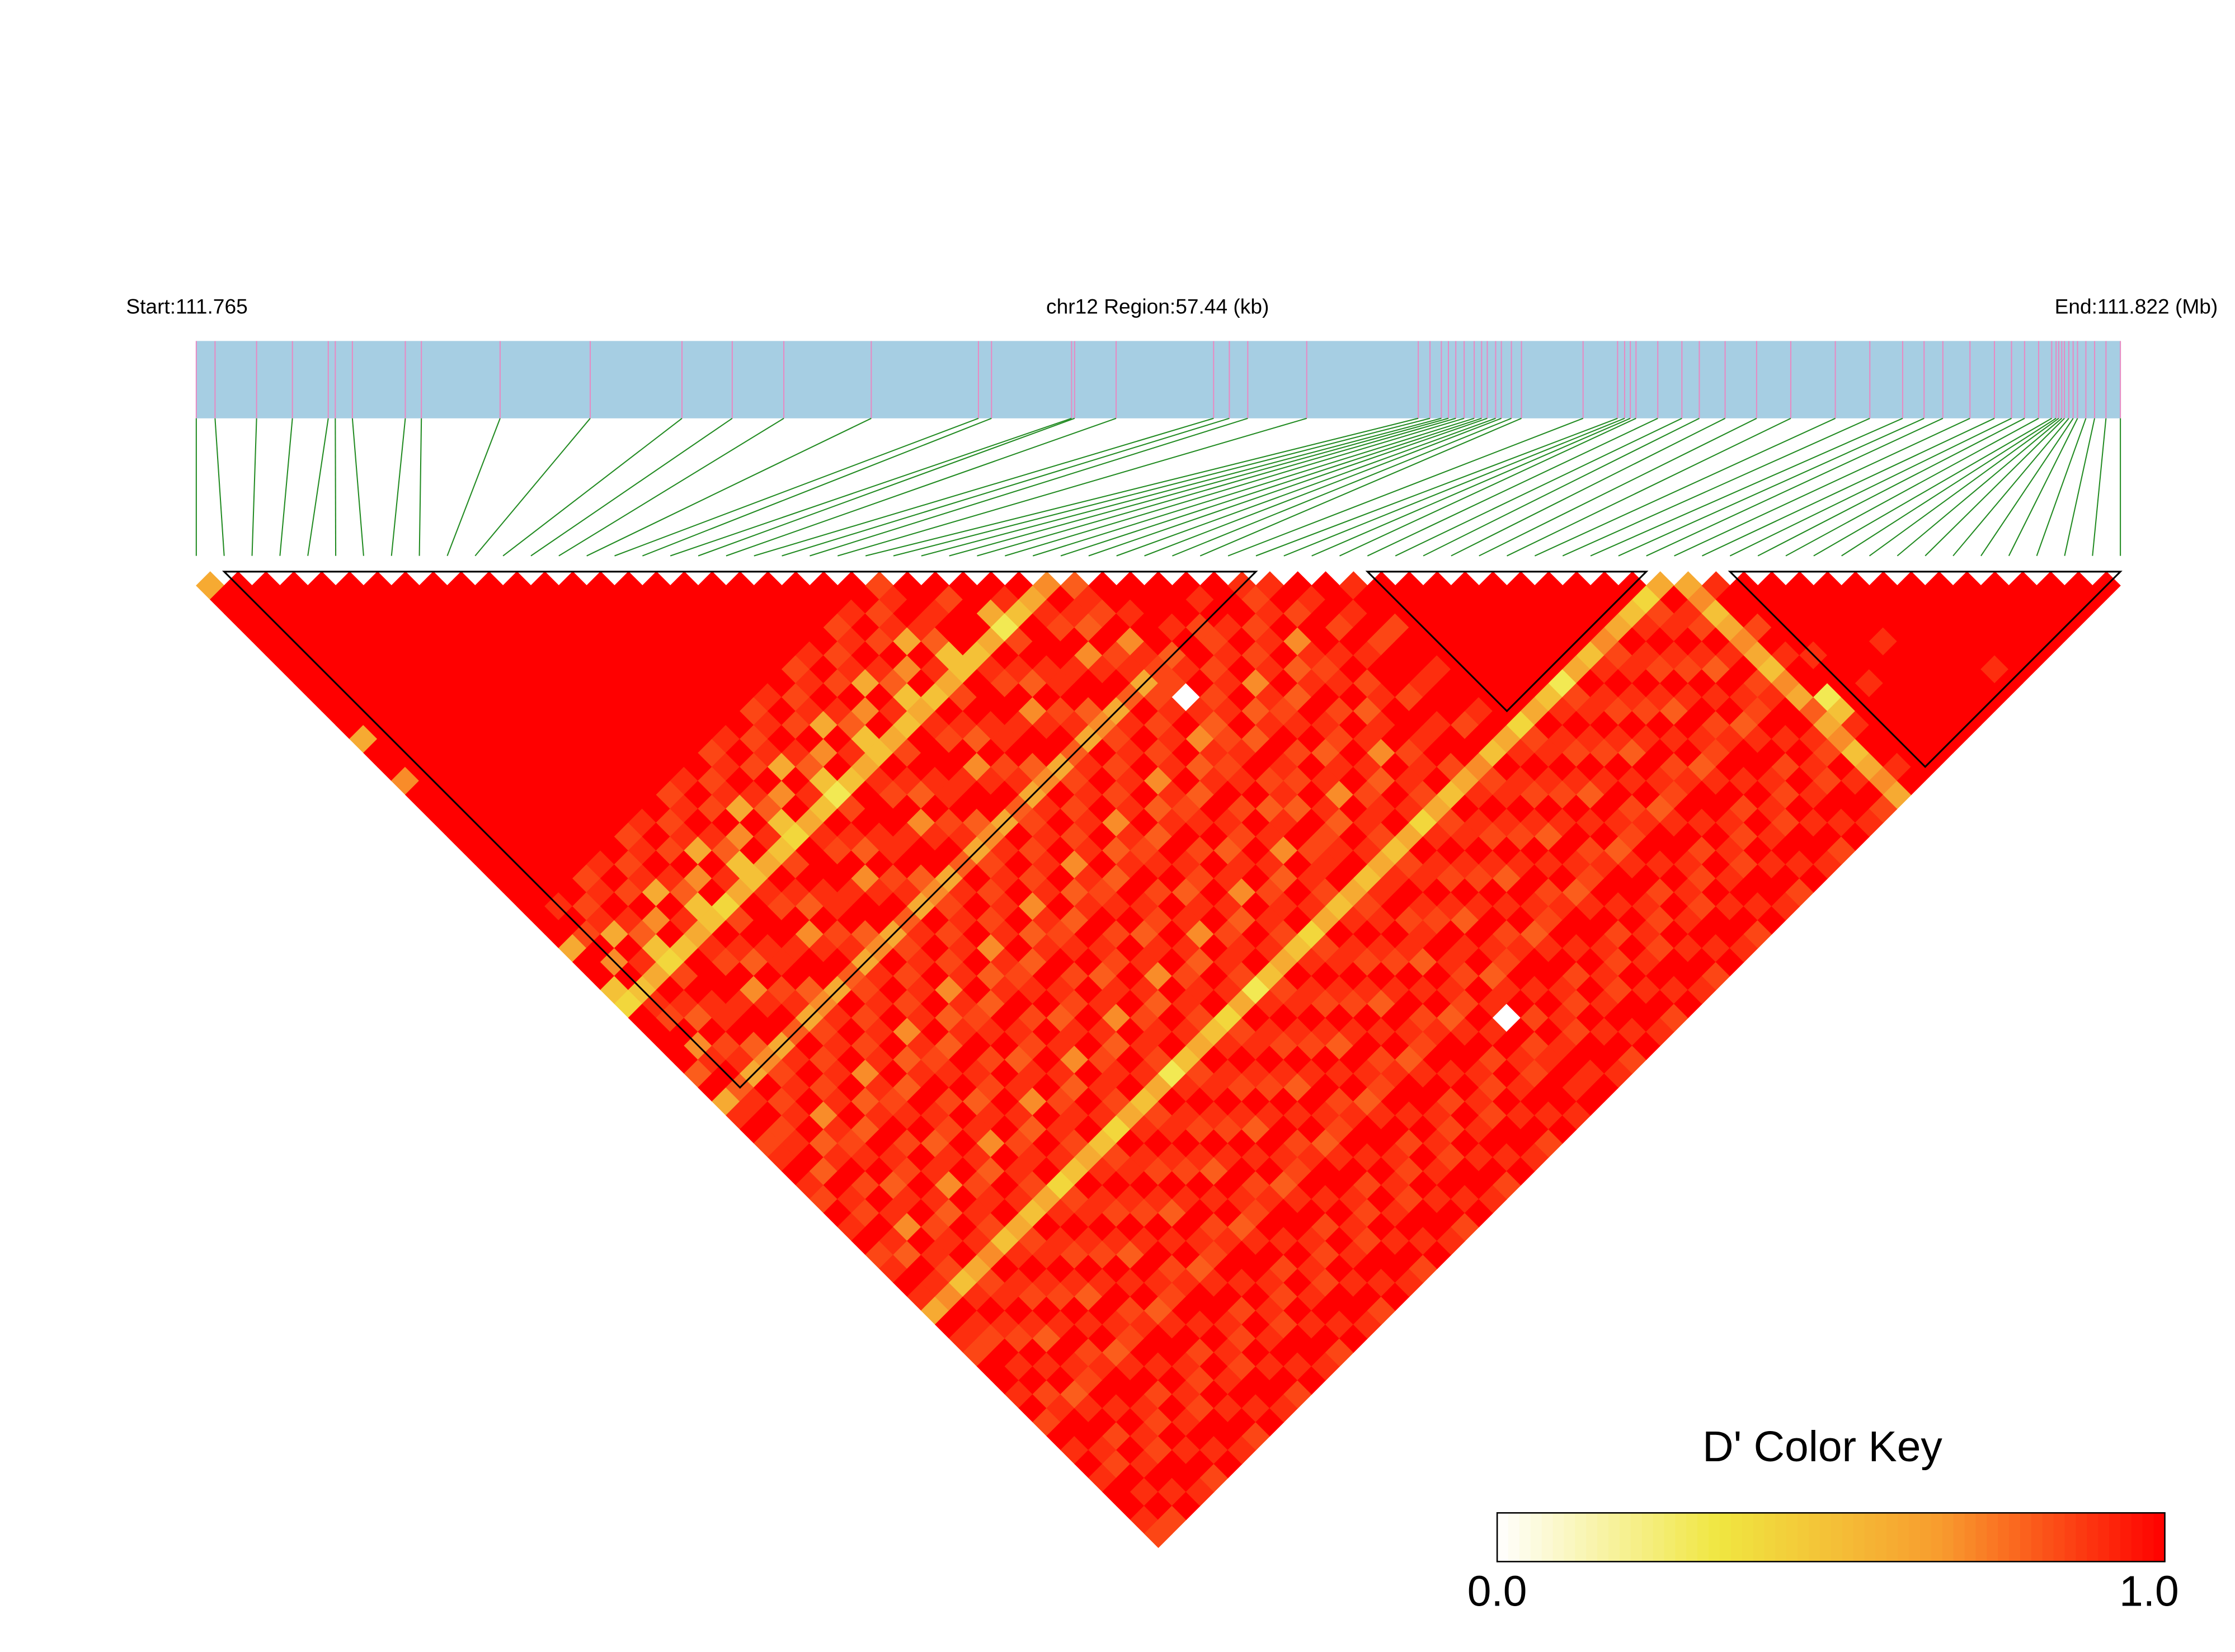 This screenshot has height=1652, width=2235. What do you see at coordinates (1822, 1447) in the screenshot?
I see `color-key-title: D' Color Key` at bounding box center [1822, 1447].